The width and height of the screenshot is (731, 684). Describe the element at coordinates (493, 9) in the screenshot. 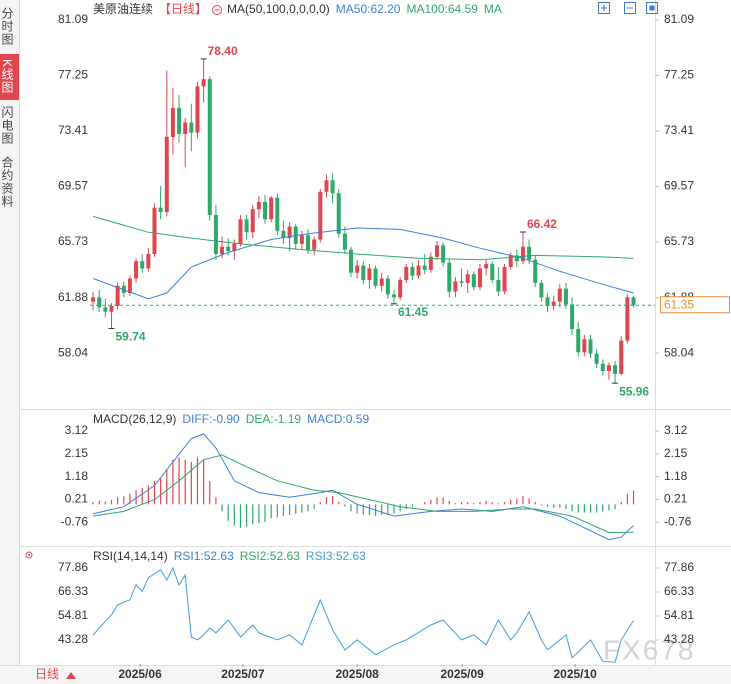

I see `ma-more: MA` at that location.